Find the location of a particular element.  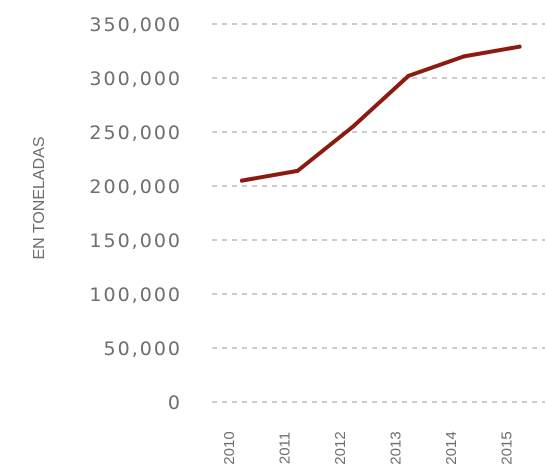

y-tick-label: 50,000 is located at coordinates (143, 349).